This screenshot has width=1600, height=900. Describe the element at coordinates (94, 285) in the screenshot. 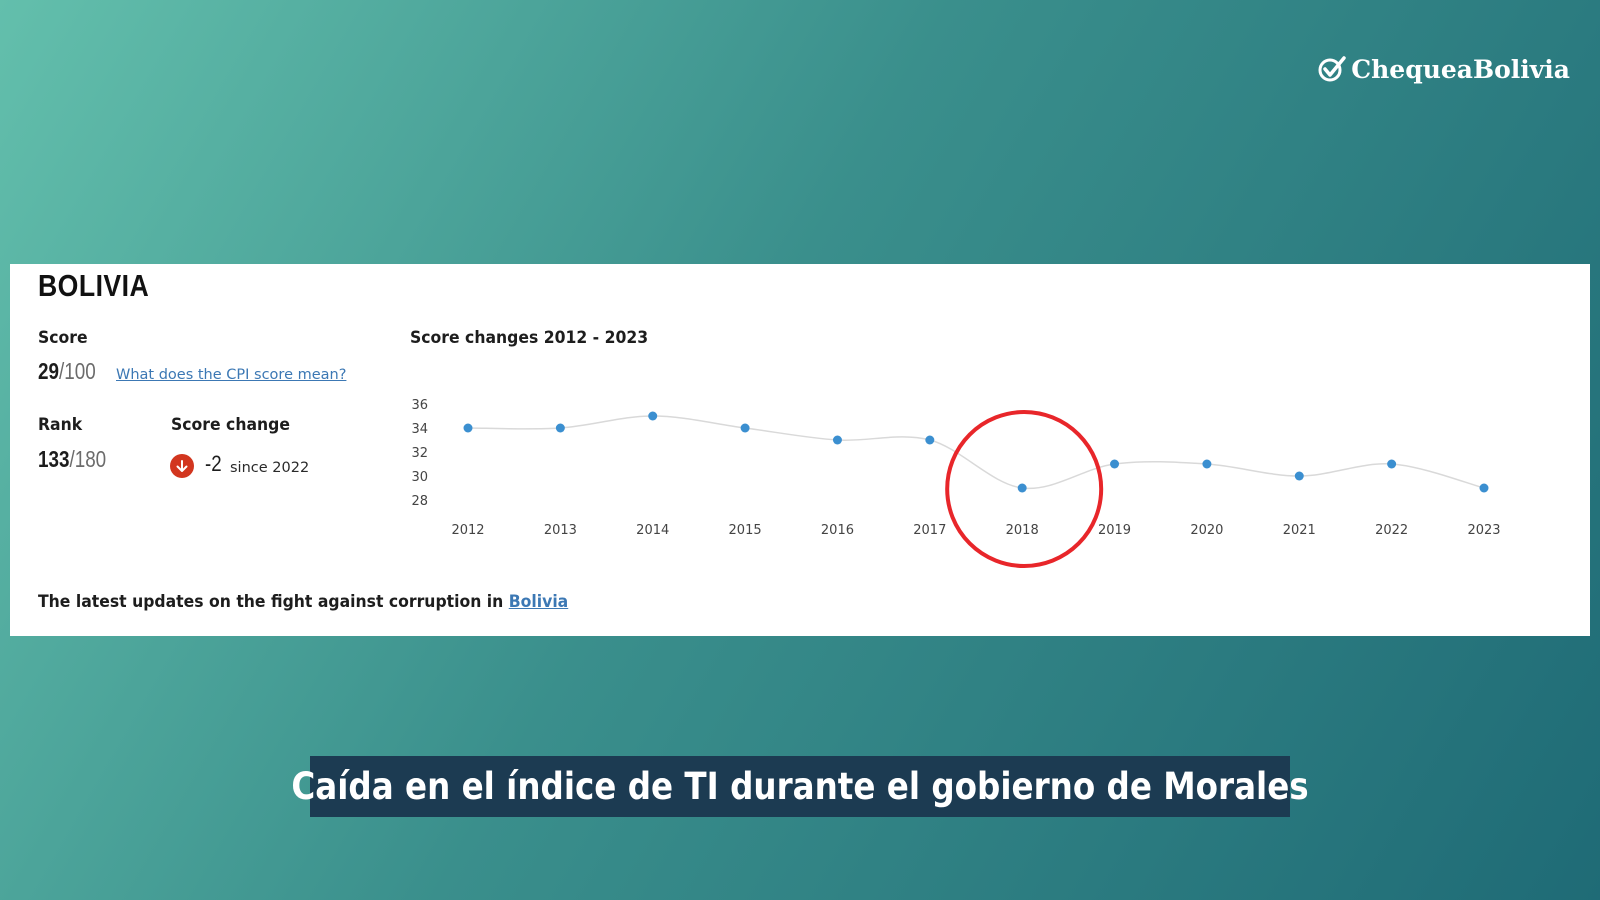

I see `country-title: BOLIVIA` at that location.